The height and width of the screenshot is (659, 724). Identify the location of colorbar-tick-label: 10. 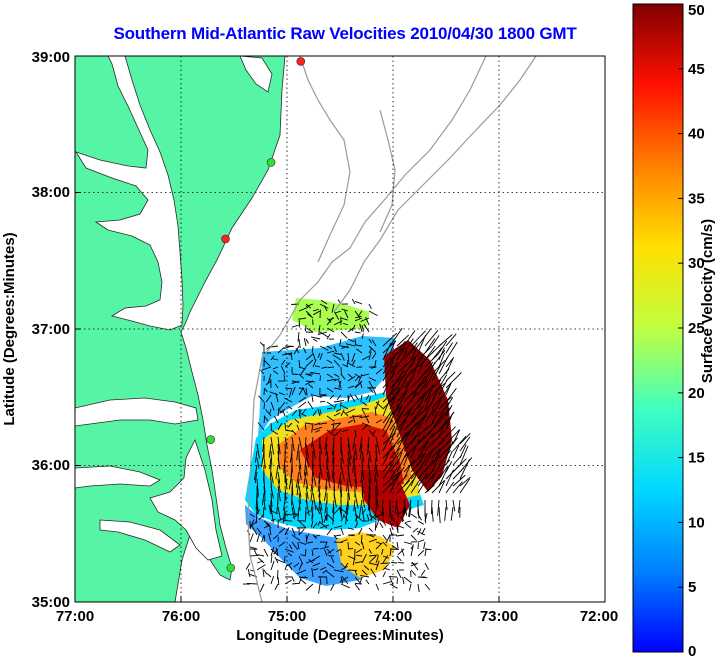
(696, 522).